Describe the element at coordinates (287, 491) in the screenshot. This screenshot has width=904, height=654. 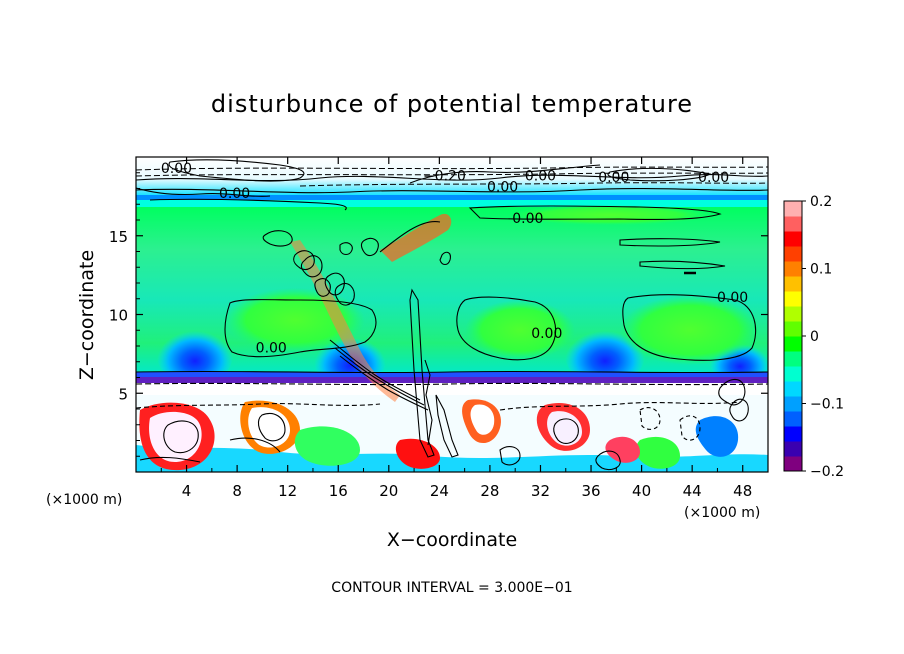
I see `x-tick-label: 12` at that location.